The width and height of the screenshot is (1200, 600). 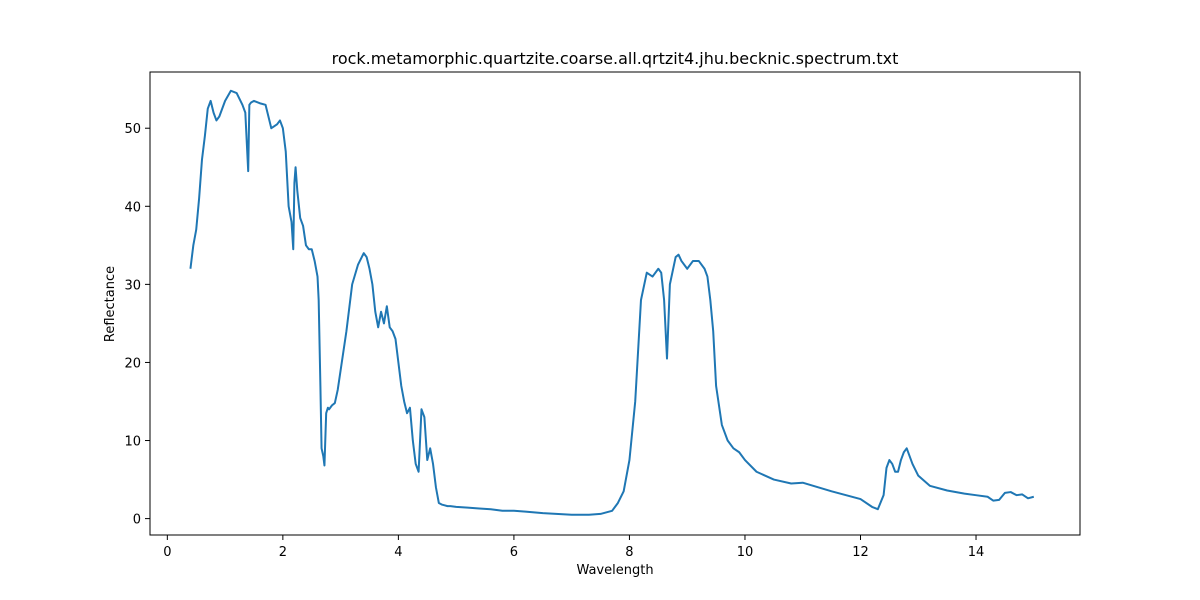 I want to click on y-tick-label: 0, so click(x=137, y=520).